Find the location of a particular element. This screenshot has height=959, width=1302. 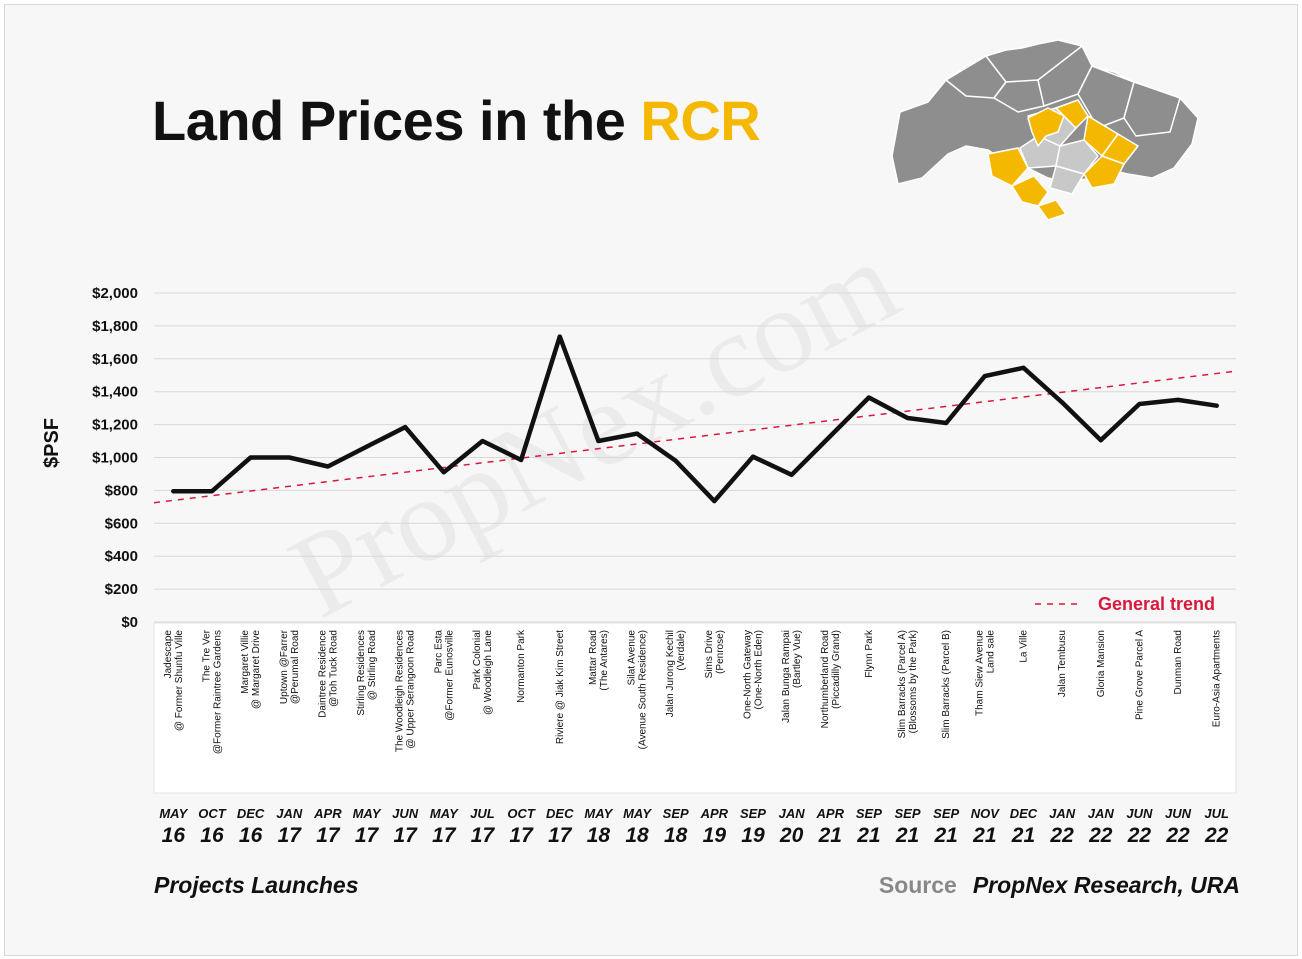

y-tick-label: $400 is located at coordinates (121, 556).